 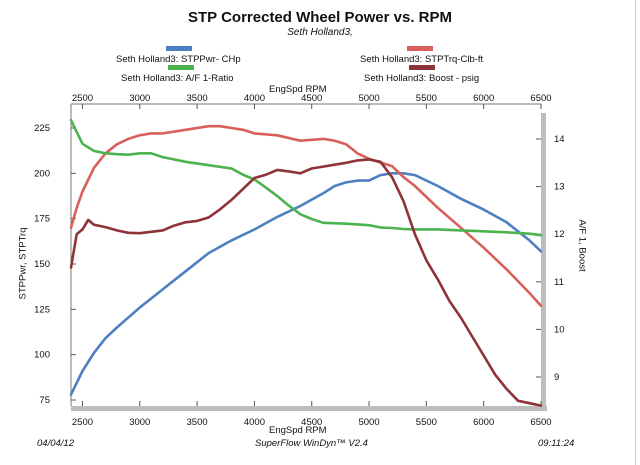 I want to click on x-tick-label-bottom: 3500, so click(x=197, y=422).